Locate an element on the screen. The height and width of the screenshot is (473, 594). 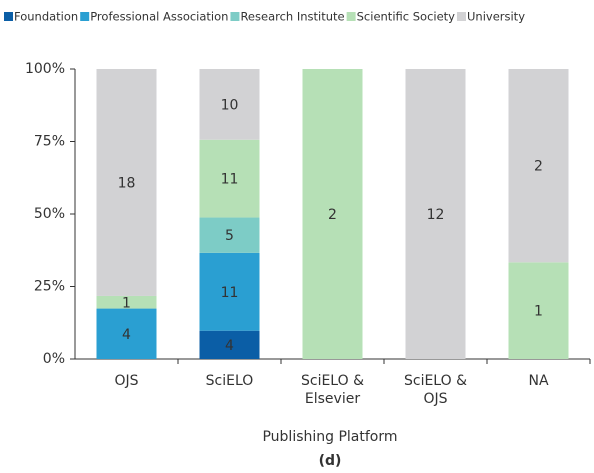
legend-label: Scientific Society is located at coordinates (406, 17).